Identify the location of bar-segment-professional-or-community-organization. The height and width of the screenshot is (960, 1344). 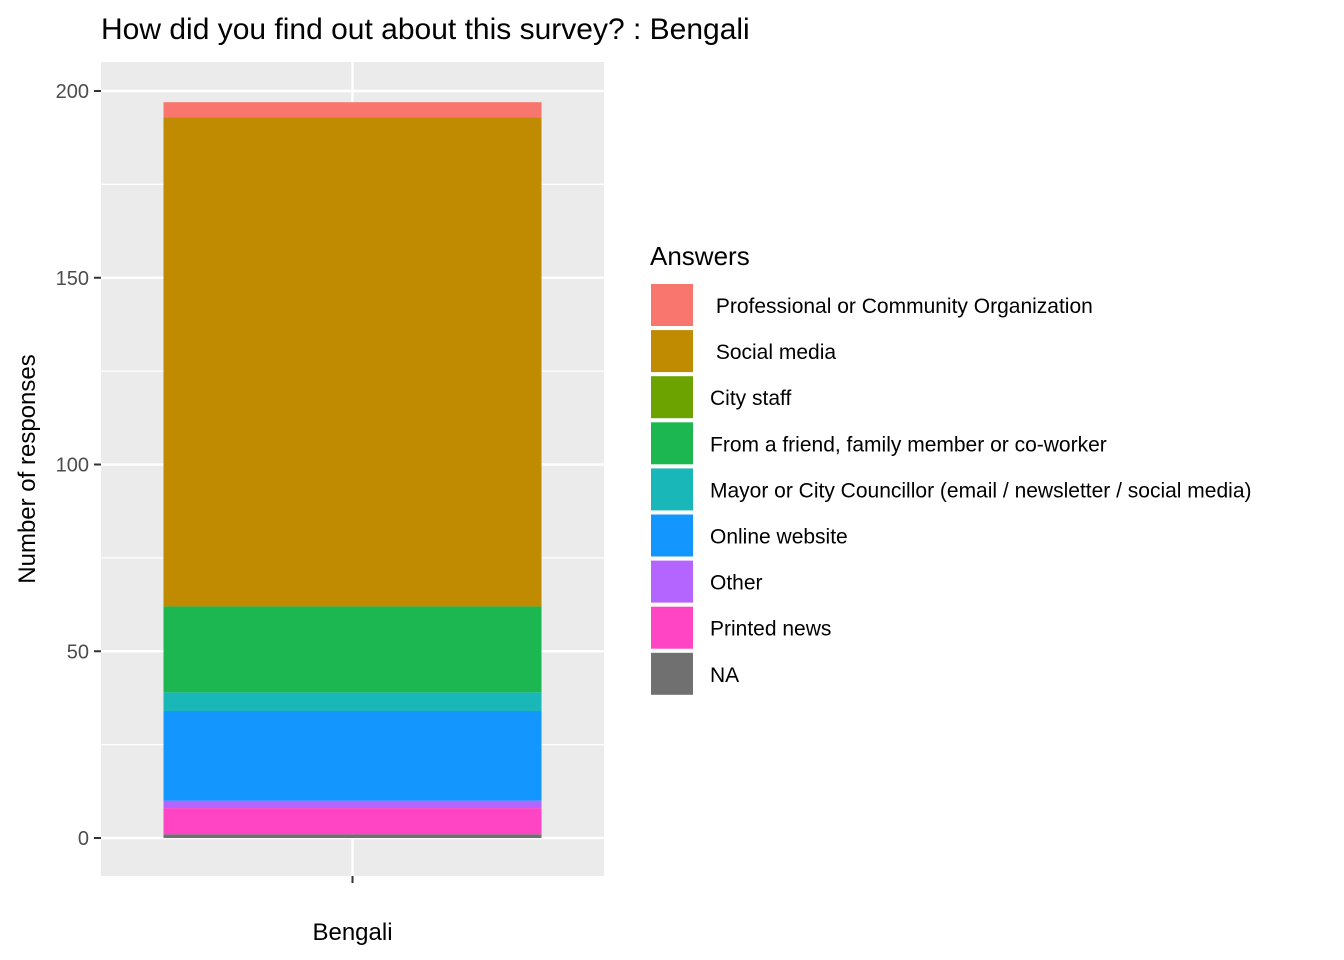
(352, 110).